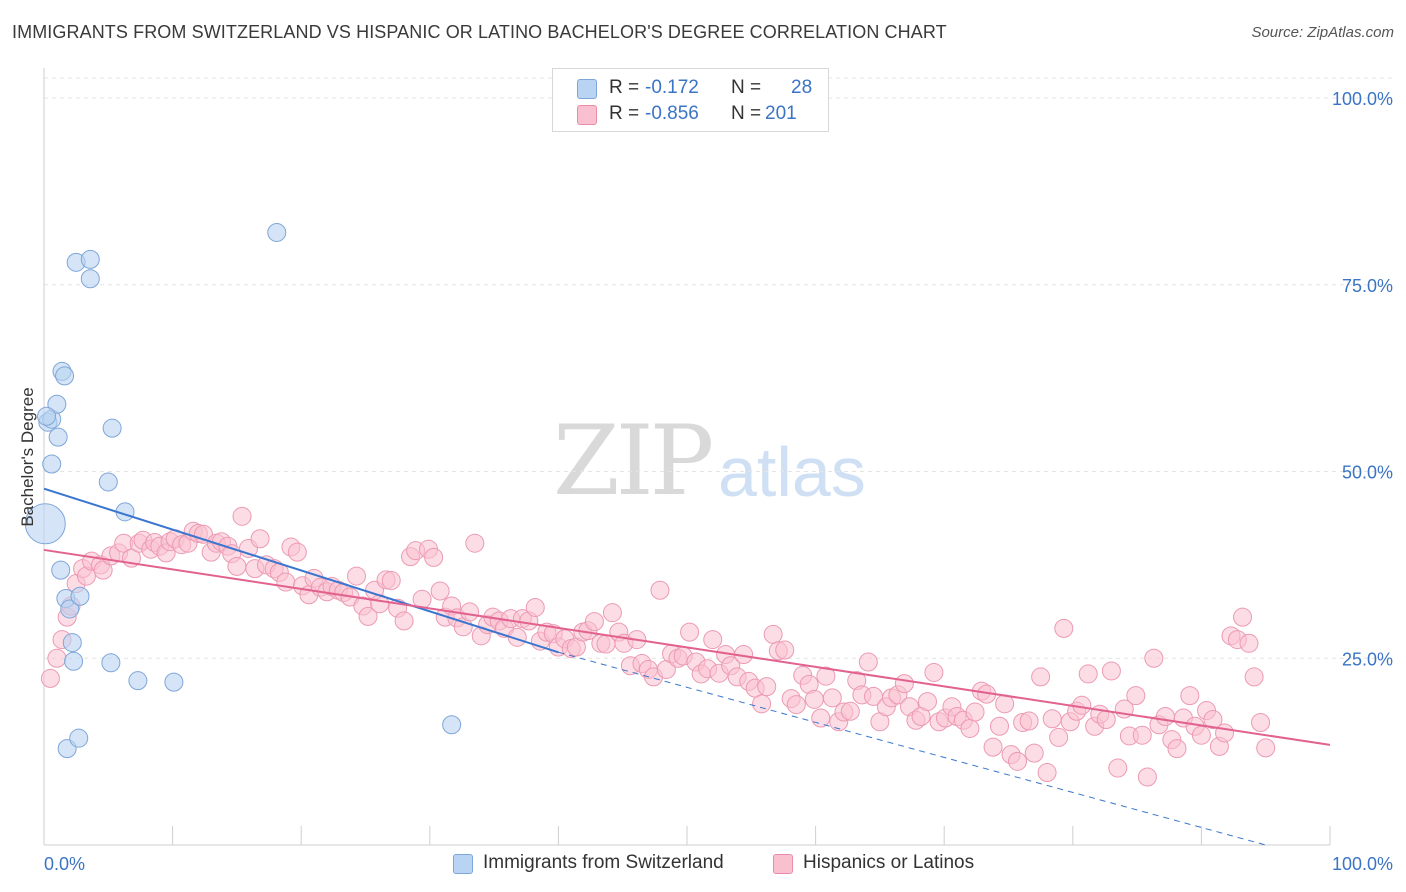 This screenshot has width=1406, height=892. I want to click on legend-swatch-swiss, so click(587, 89).